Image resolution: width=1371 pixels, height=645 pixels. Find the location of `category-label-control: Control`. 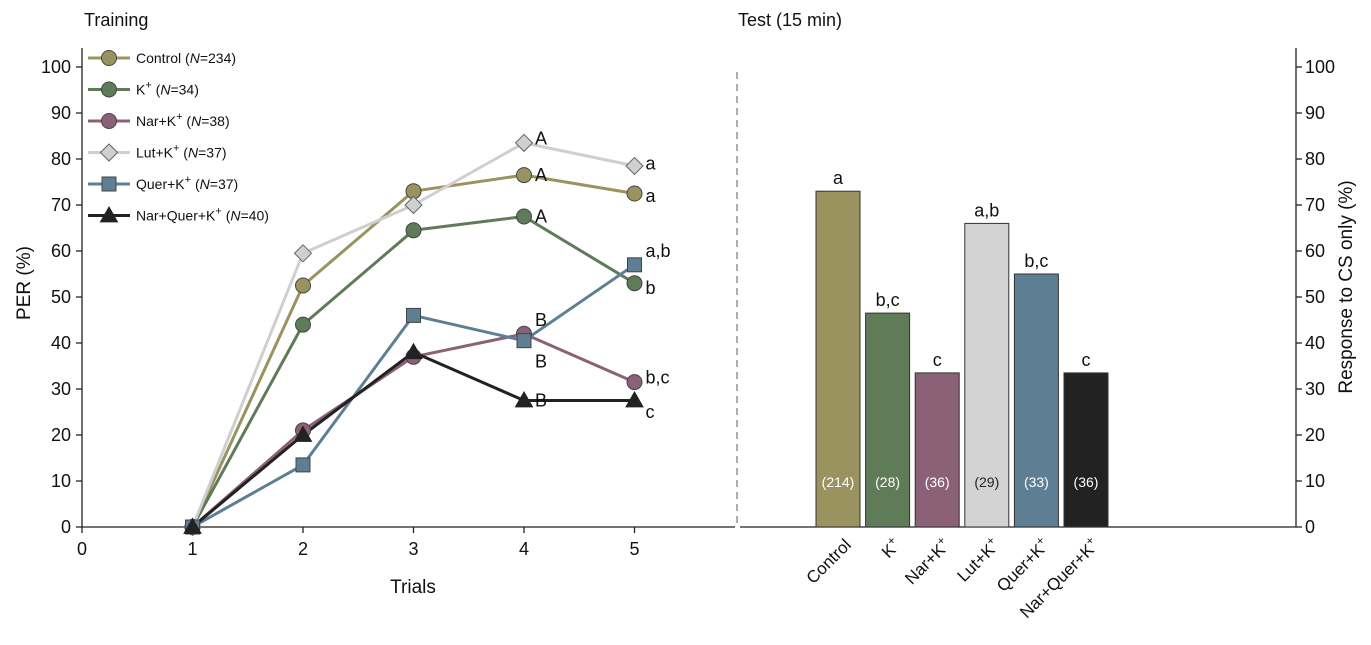

category-label-control: Control is located at coordinates (829, 561).